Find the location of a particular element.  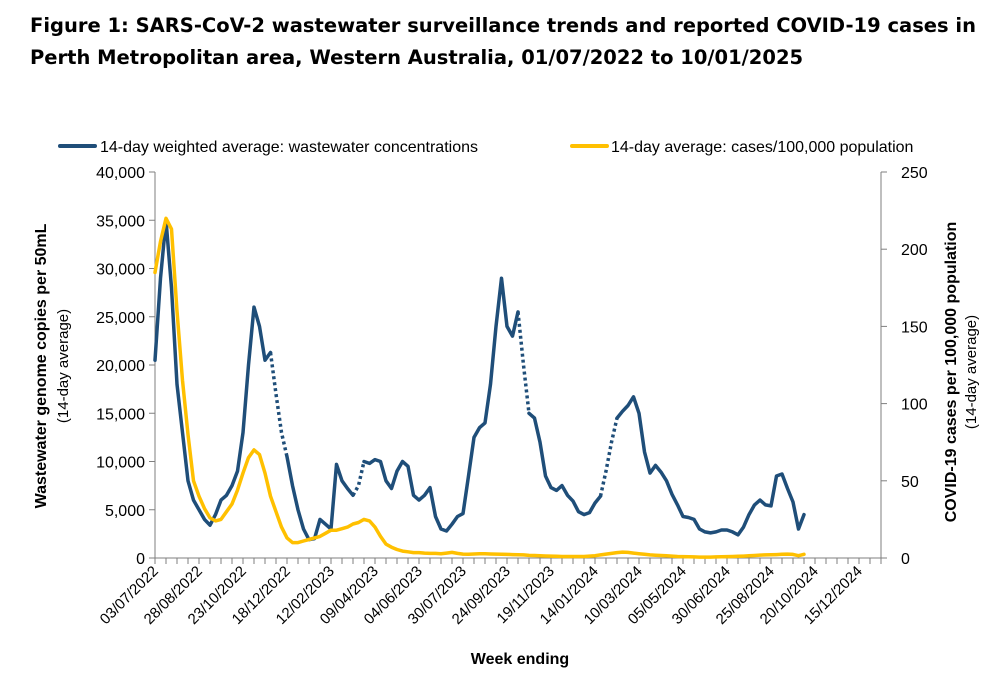

y-axis-right-ticks: 0 50 100 150 200 250 is located at coordinates (904, 366).